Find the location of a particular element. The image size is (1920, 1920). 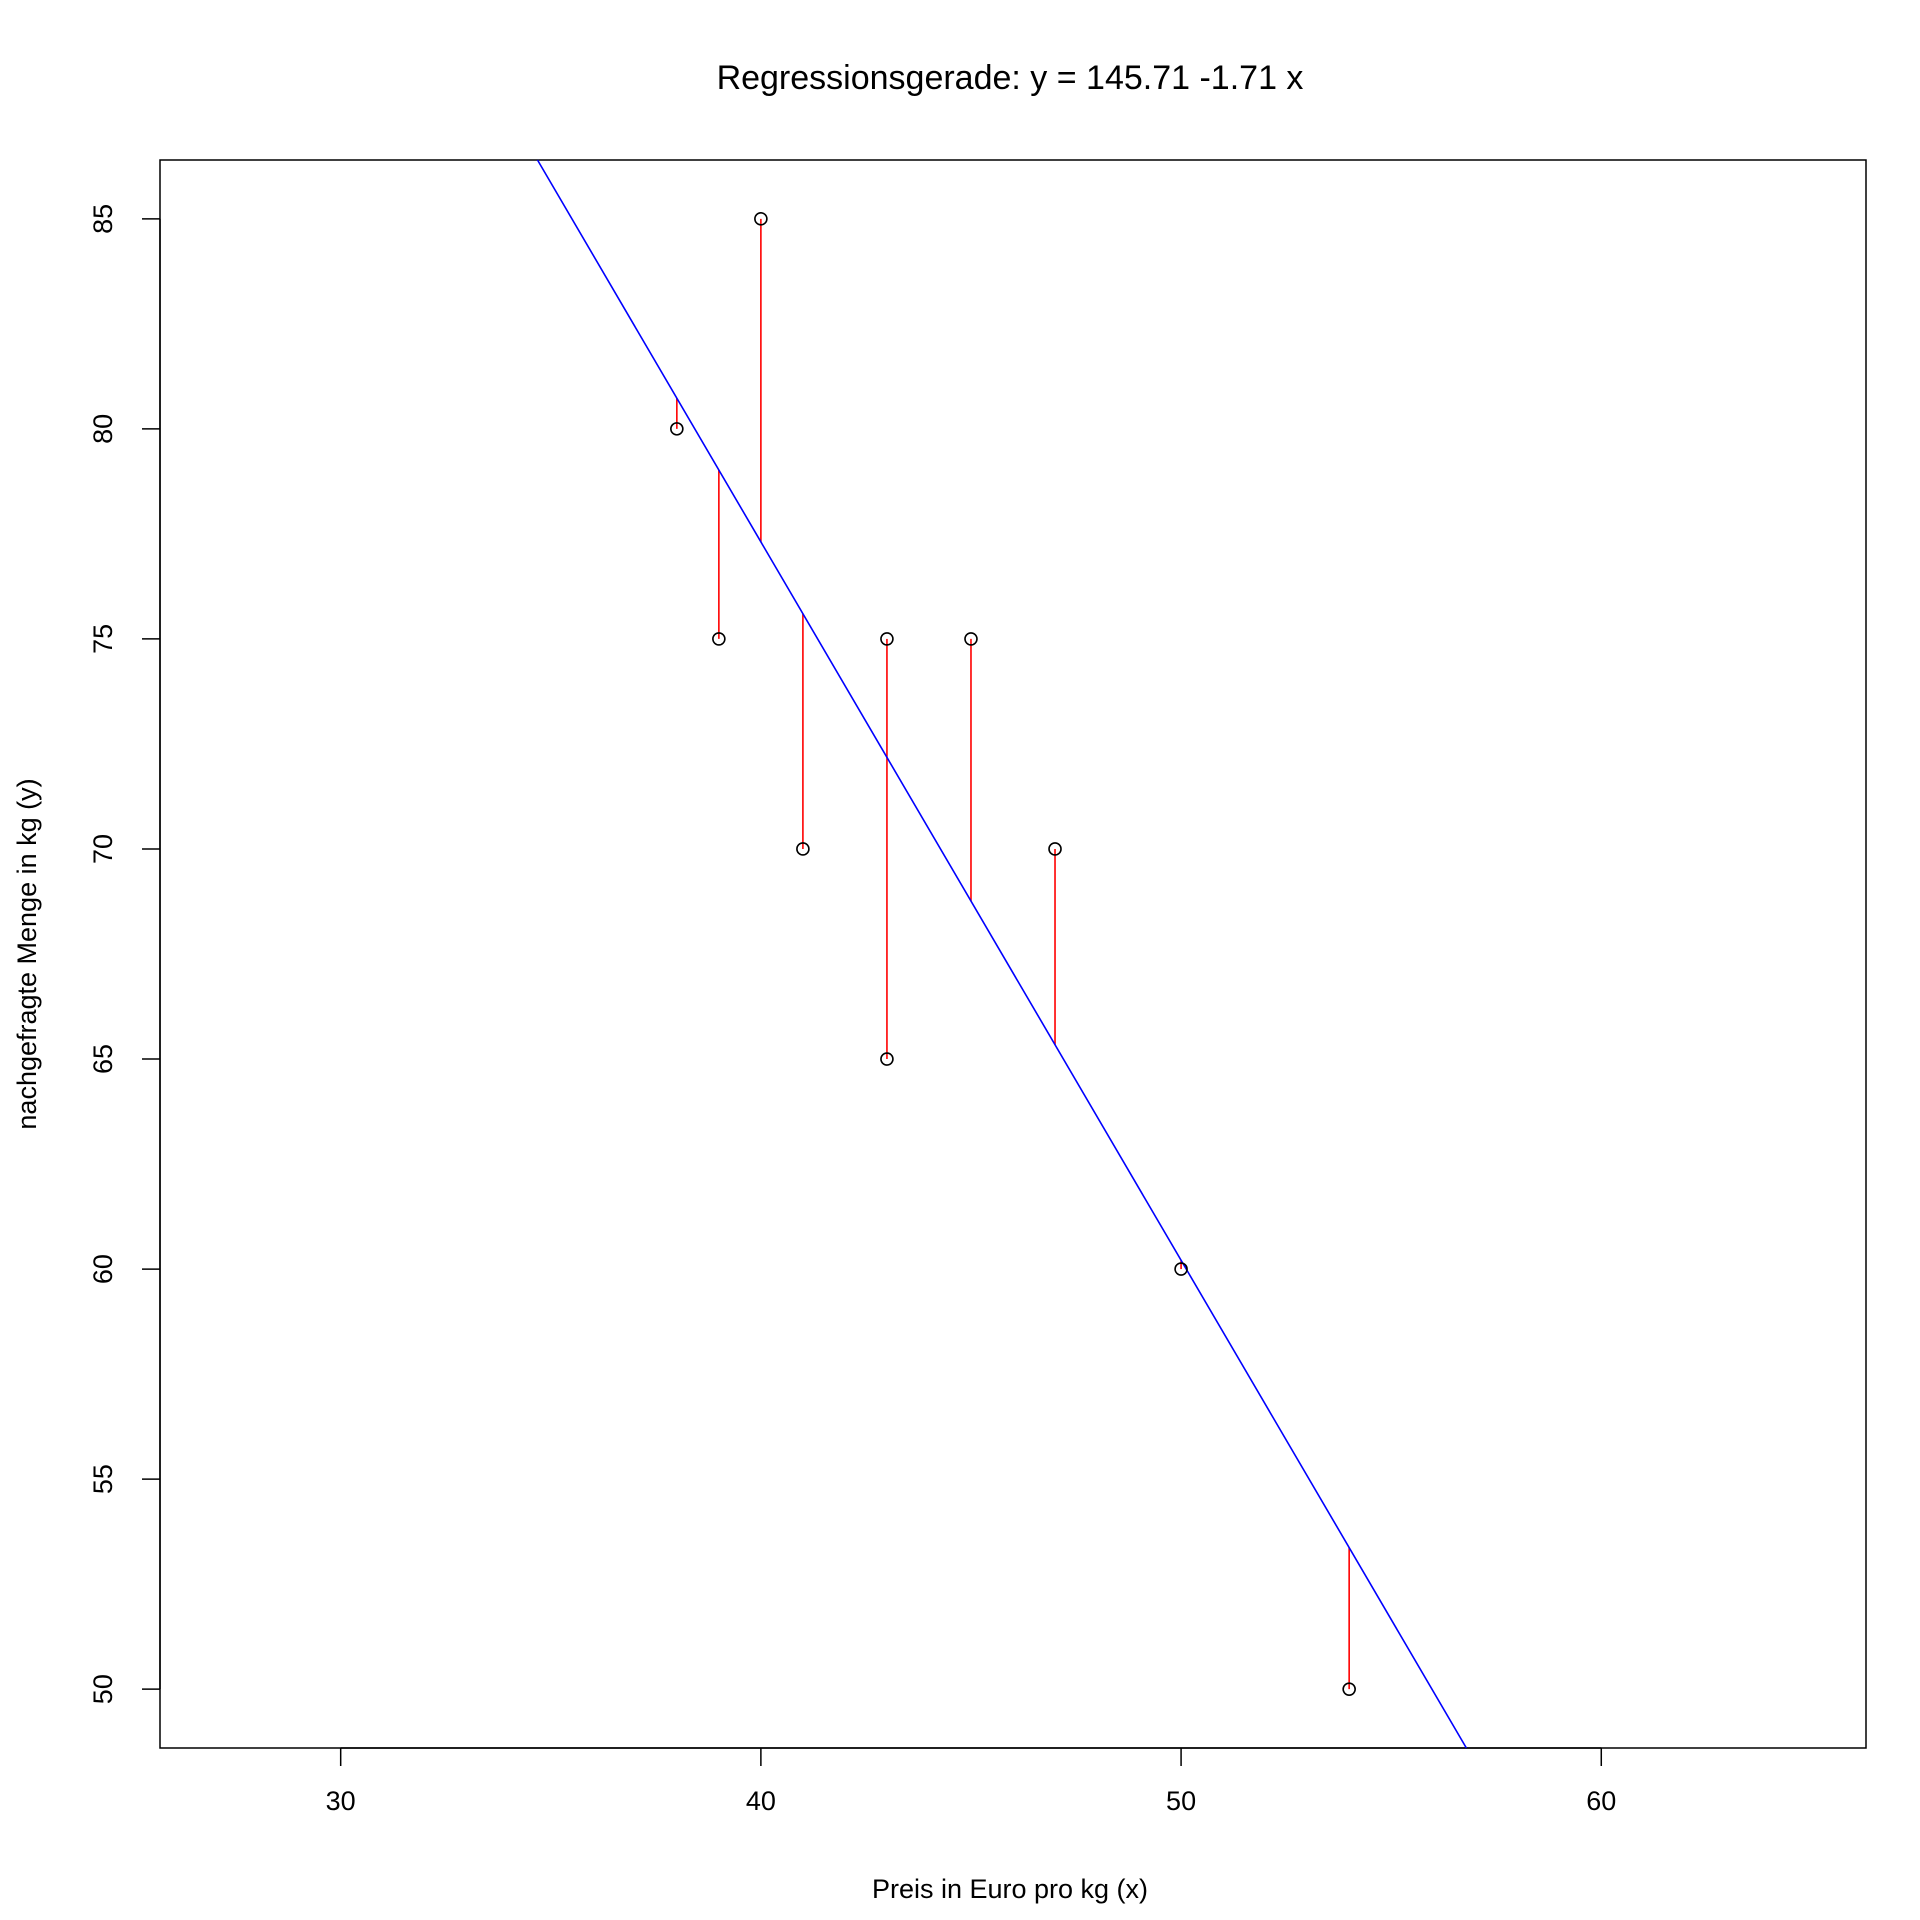

x-tick-label: 30 is located at coordinates (341, 1801).